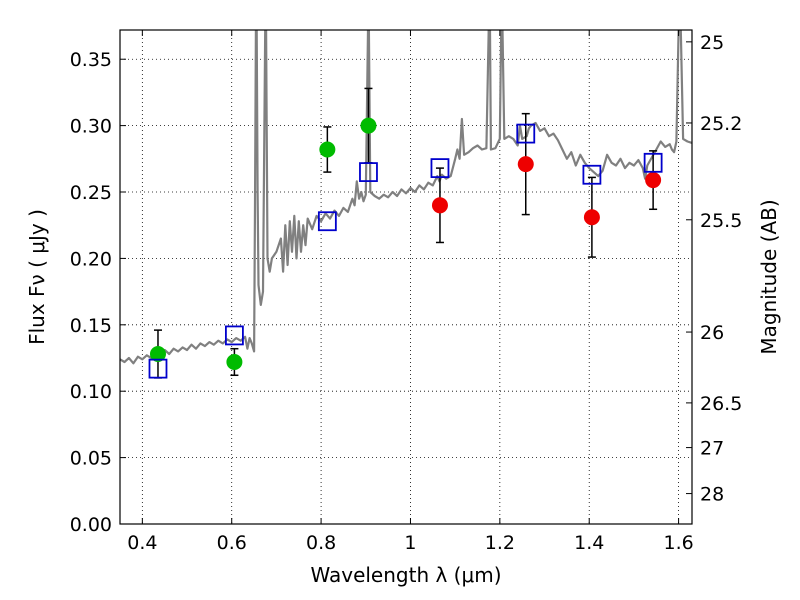 This screenshot has height=600, width=800. Describe the element at coordinates (405, 575) in the screenshot. I see `x-axis-label: Wavelength λ (μm)` at that location.